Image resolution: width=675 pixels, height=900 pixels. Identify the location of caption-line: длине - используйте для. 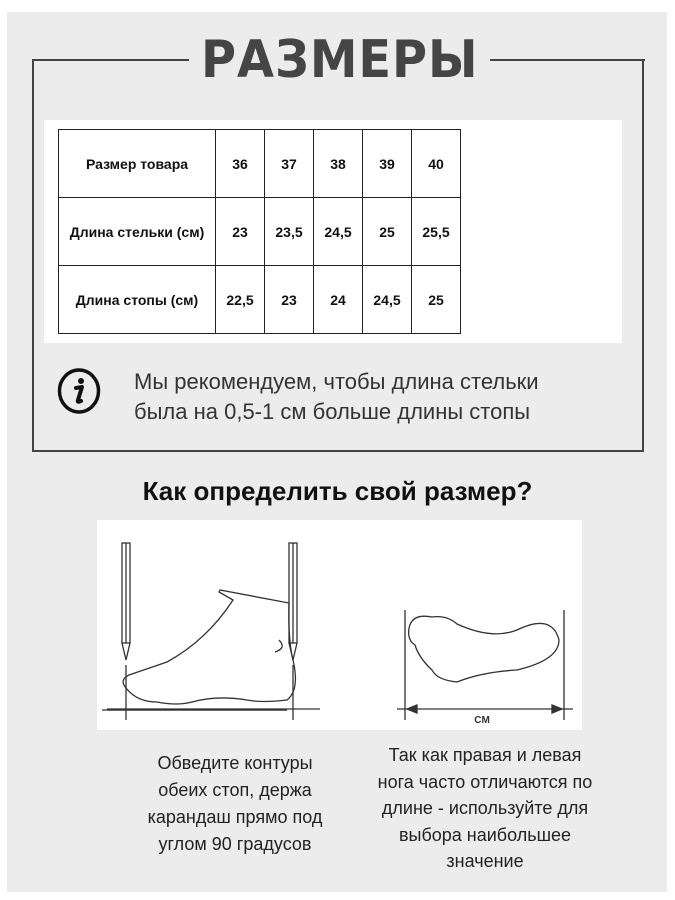
(485, 808).